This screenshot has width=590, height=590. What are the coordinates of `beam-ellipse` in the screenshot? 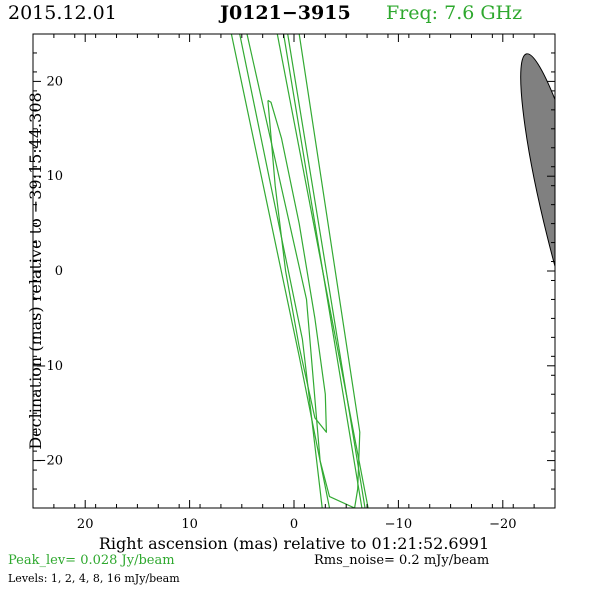 It's located at (537, 231).